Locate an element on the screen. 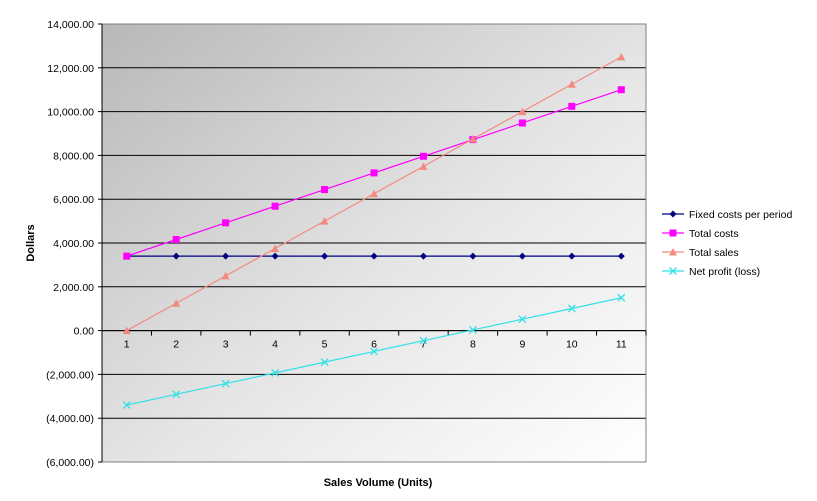 The height and width of the screenshot is (501, 817). x-tick-label: 6 is located at coordinates (374, 345).